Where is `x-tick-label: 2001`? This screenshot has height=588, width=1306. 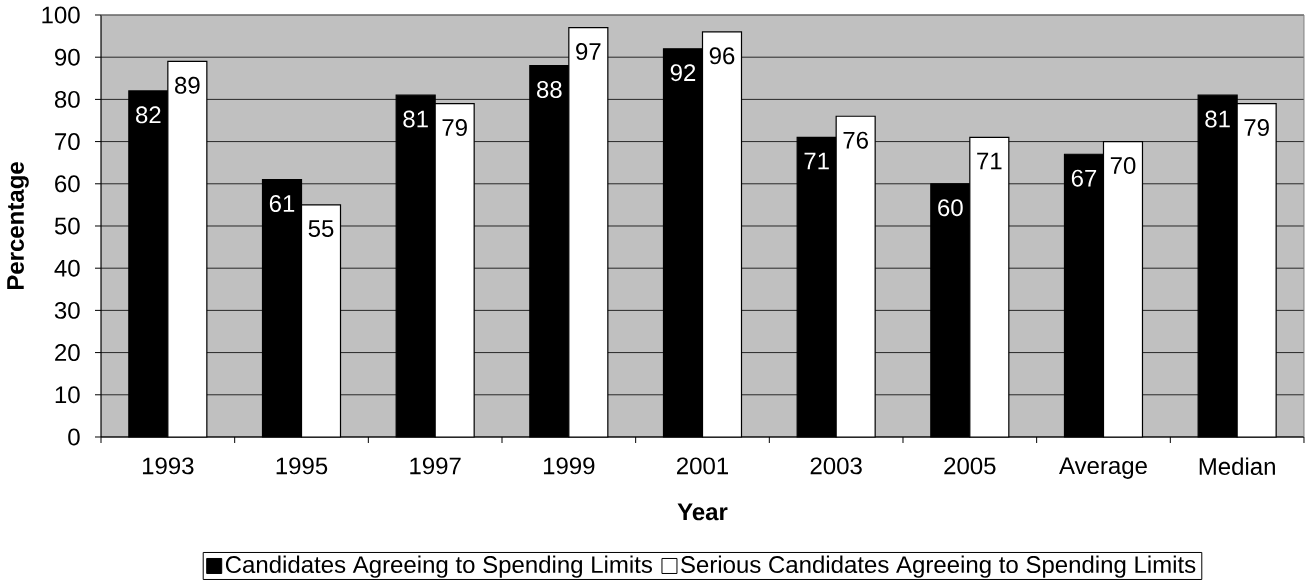 x-tick-label: 2001 is located at coordinates (702, 466).